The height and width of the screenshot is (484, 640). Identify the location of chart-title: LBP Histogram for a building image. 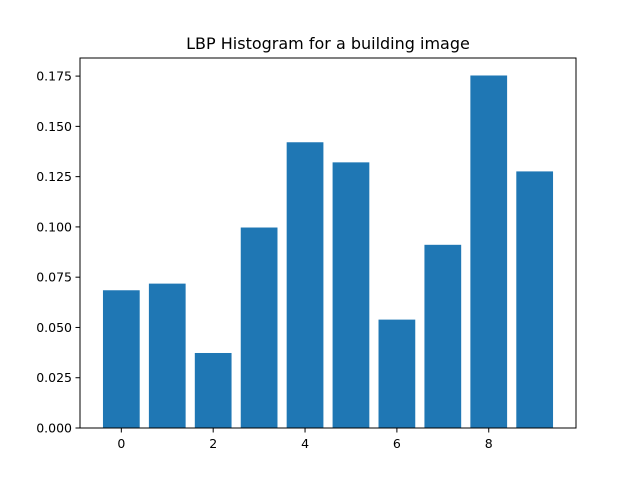
(328, 43).